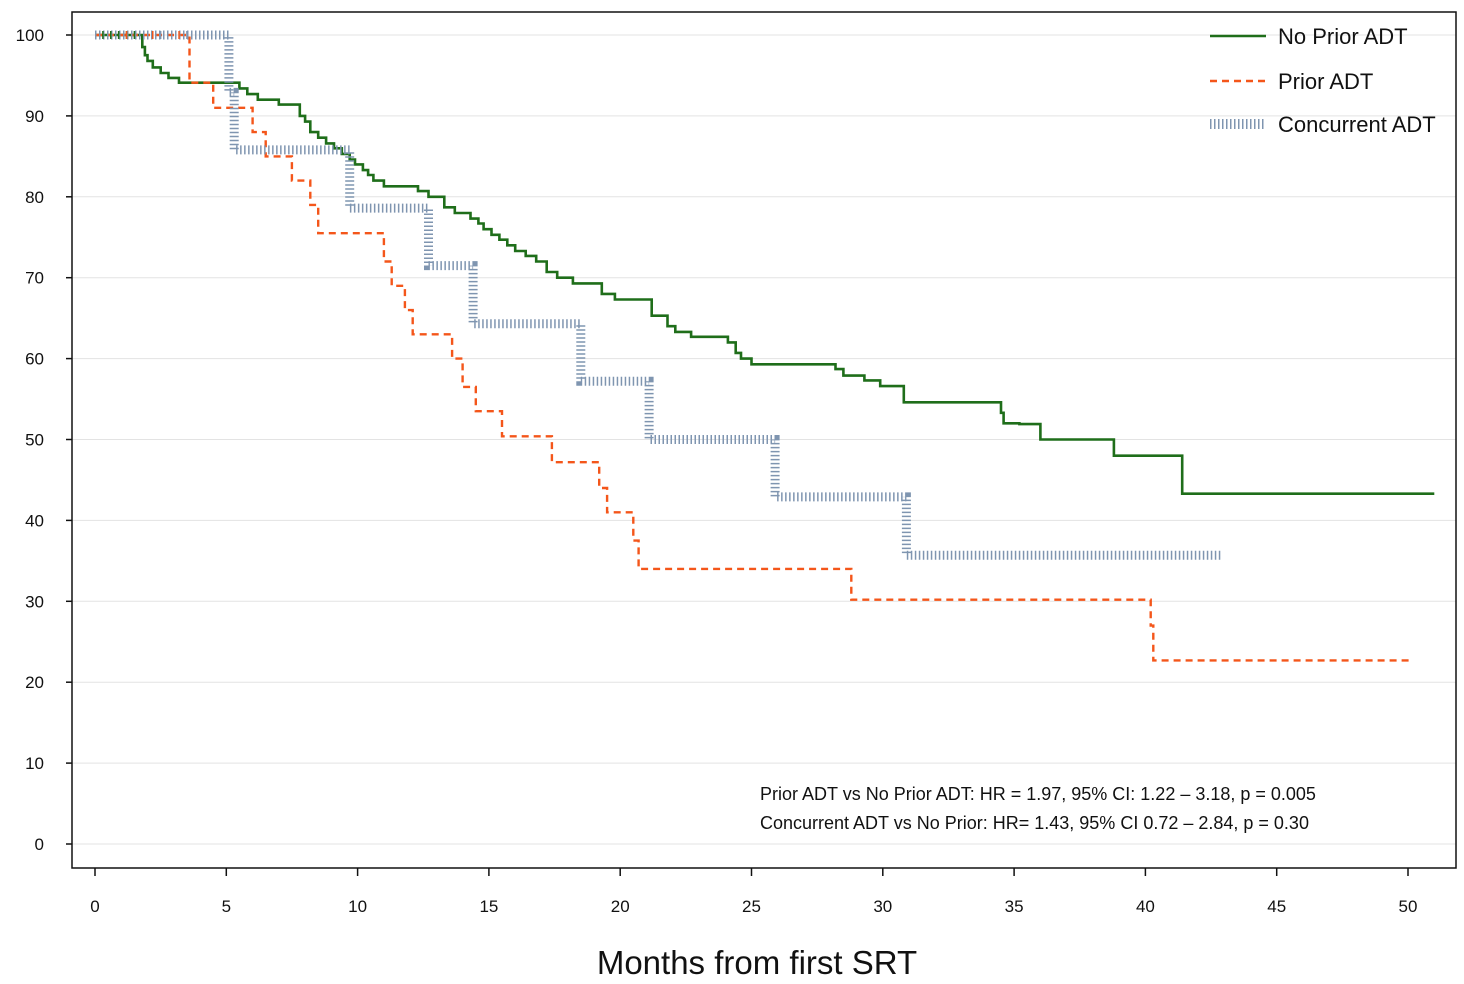  I want to click on x-tick-label-25: 25, so click(751, 906).